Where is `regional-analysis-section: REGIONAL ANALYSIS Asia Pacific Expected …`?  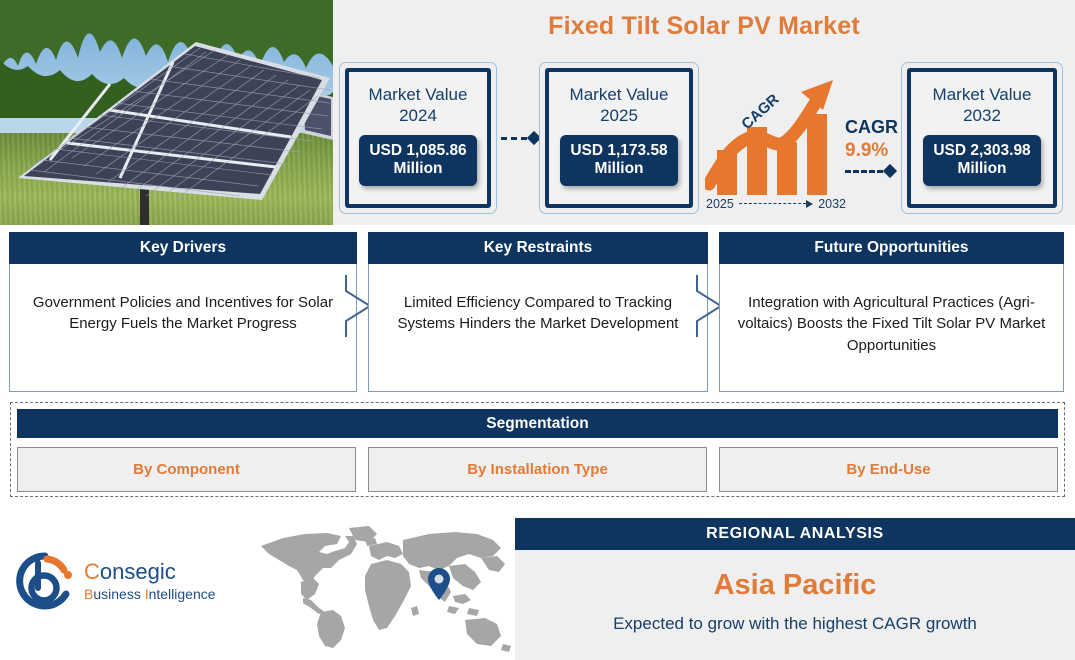 regional-analysis-section: REGIONAL ANALYSIS Asia Pacific Expected … is located at coordinates (795, 589).